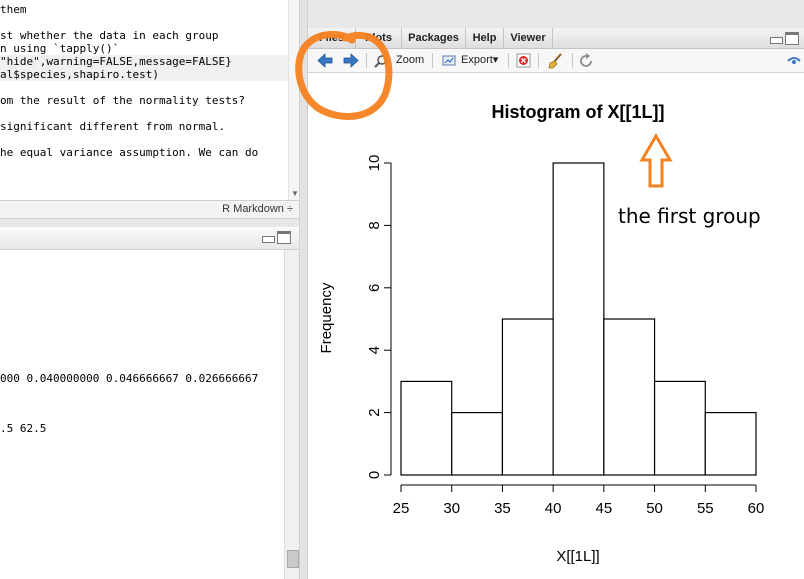 Image resolution: width=804 pixels, height=579 pixels. Describe the element at coordinates (332, 38) in the screenshot. I see `tab-files: Files` at that location.